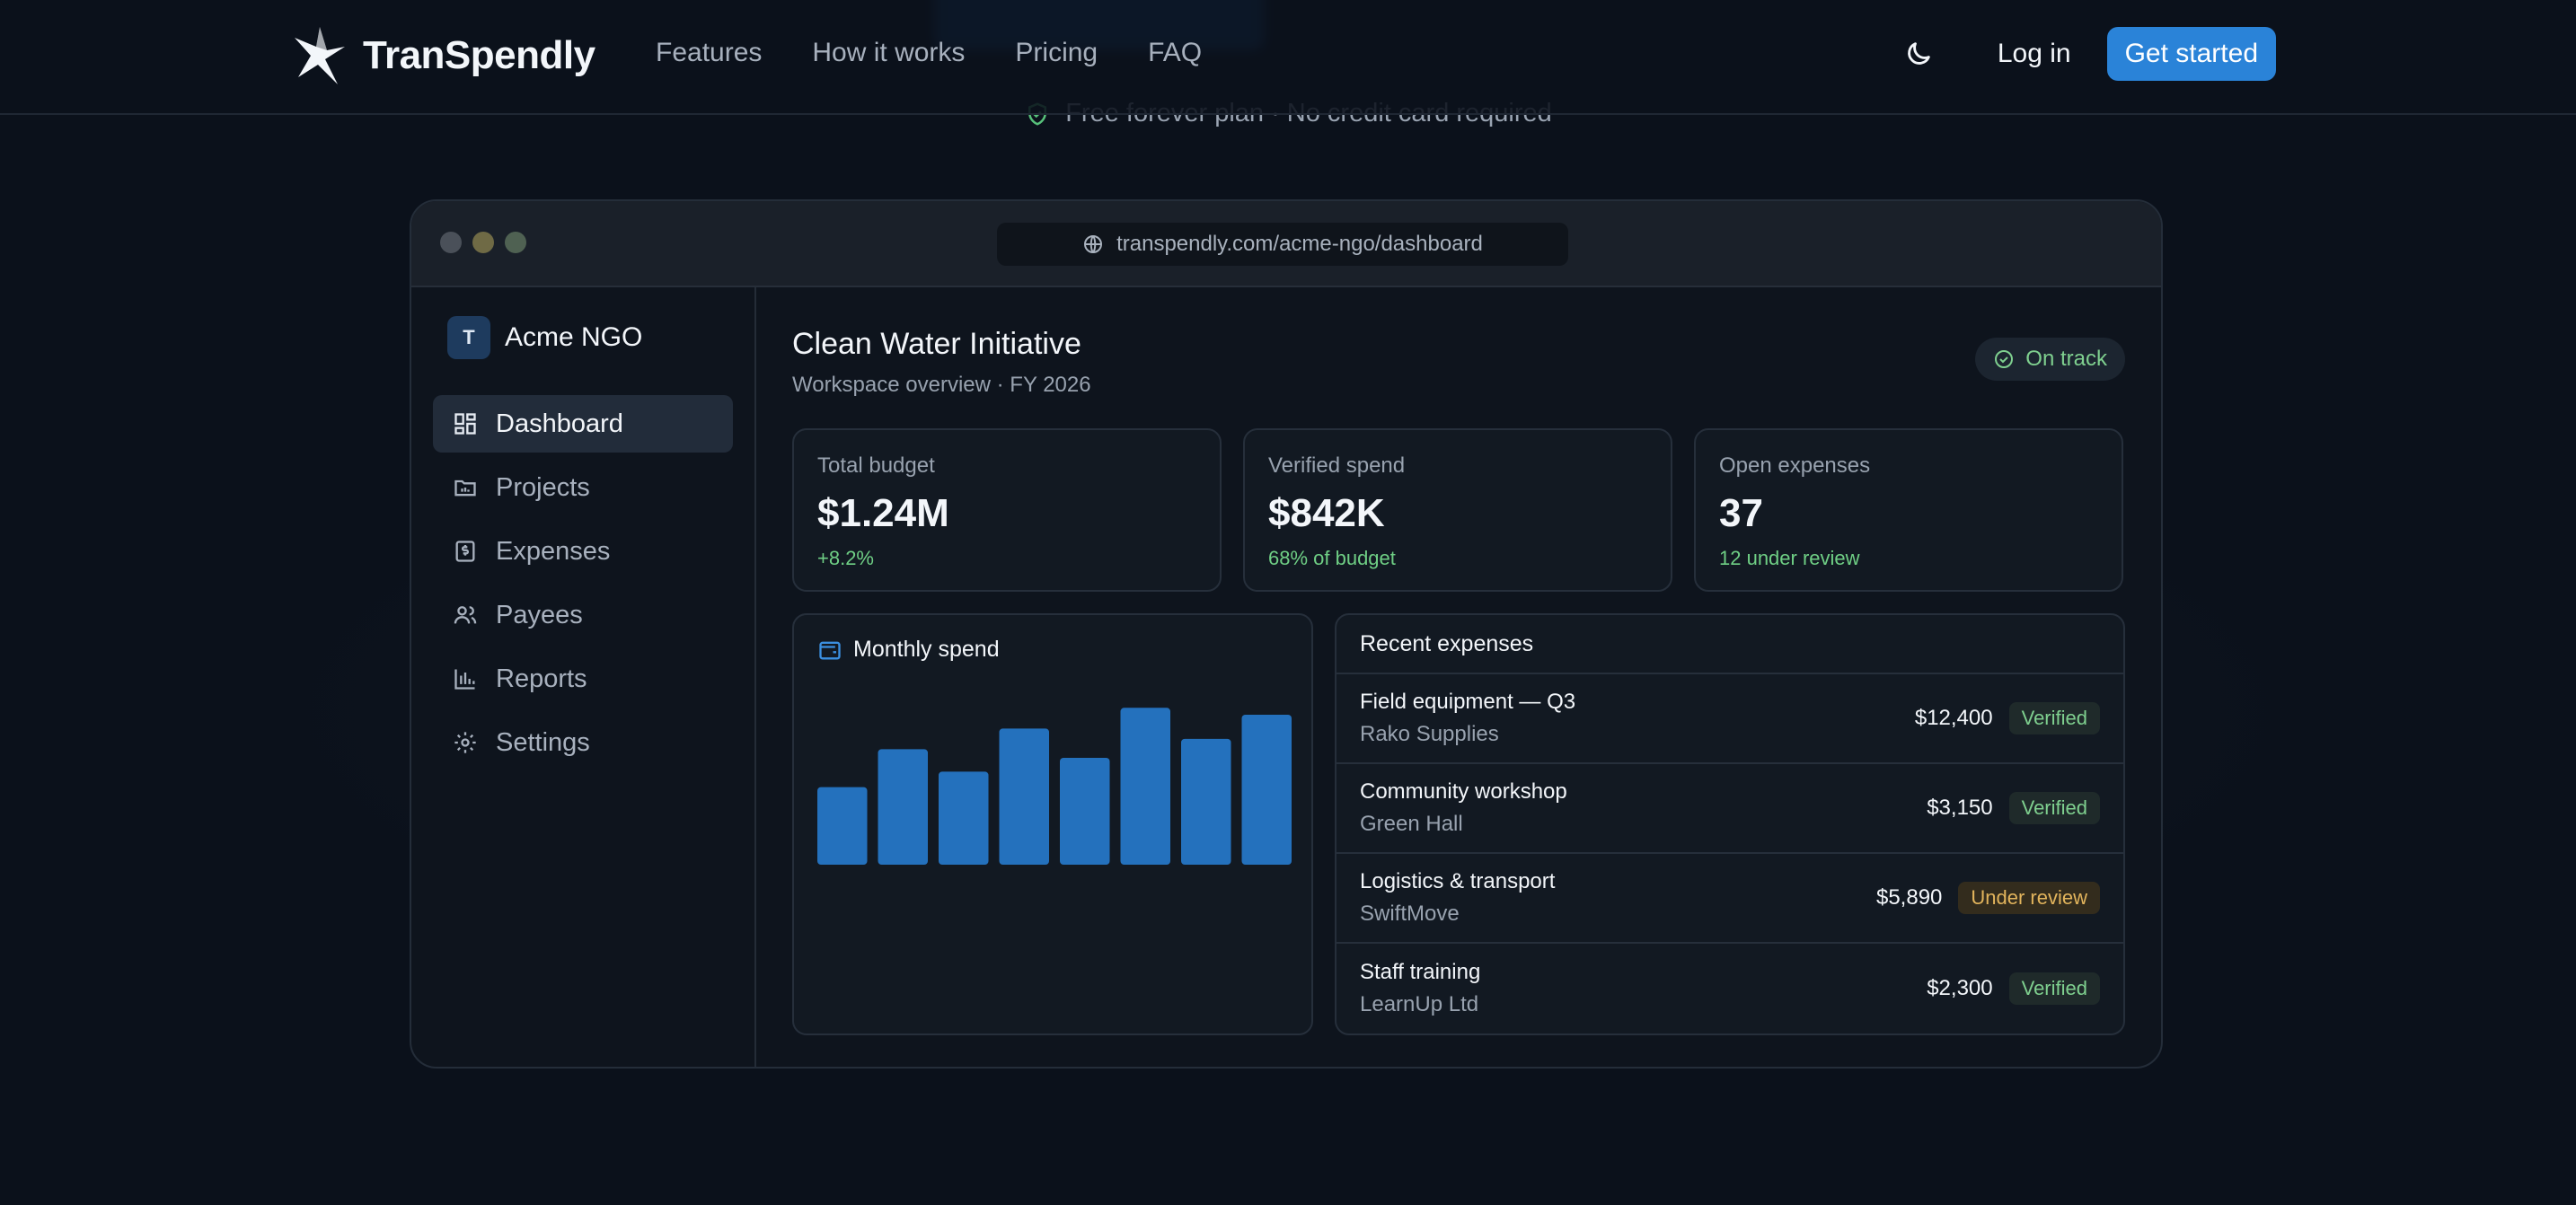 This screenshot has width=2576, height=1205. Describe the element at coordinates (1337, 465) in the screenshot. I see `stat-label: Verified spend` at that location.